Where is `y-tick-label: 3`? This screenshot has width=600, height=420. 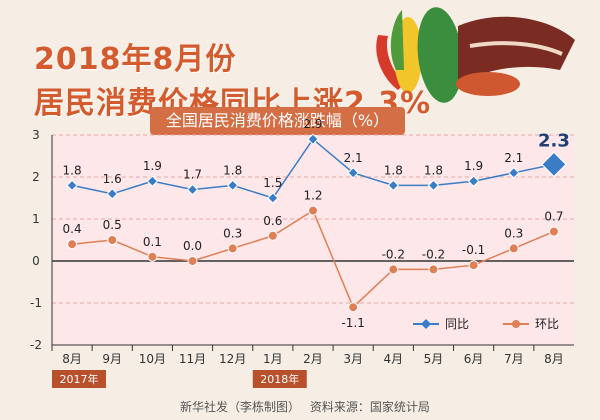 y-tick-label: 3 is located at coordinates (36, 135).